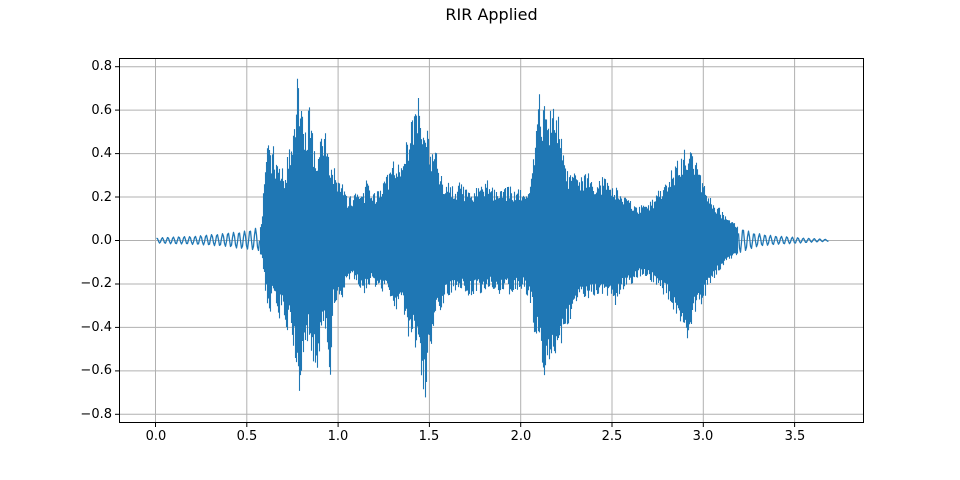 The image size is (960, 480). What do you see at coordinates (96, 327) in the screenshot?
I see `y-tick-label: −0.4` at bounding box center [96, 327].